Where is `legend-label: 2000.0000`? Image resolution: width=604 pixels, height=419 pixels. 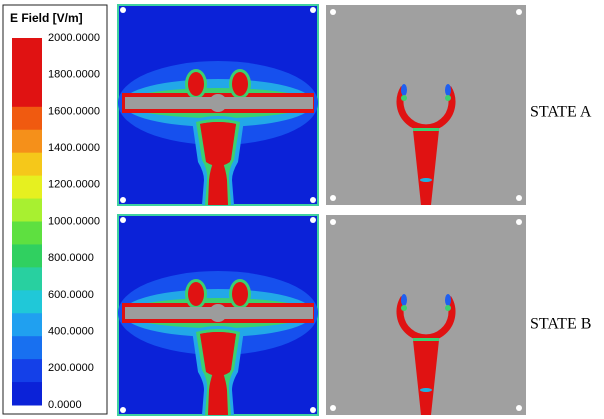 legend-label: 2000.0000 is located at coordinates (74, 38).